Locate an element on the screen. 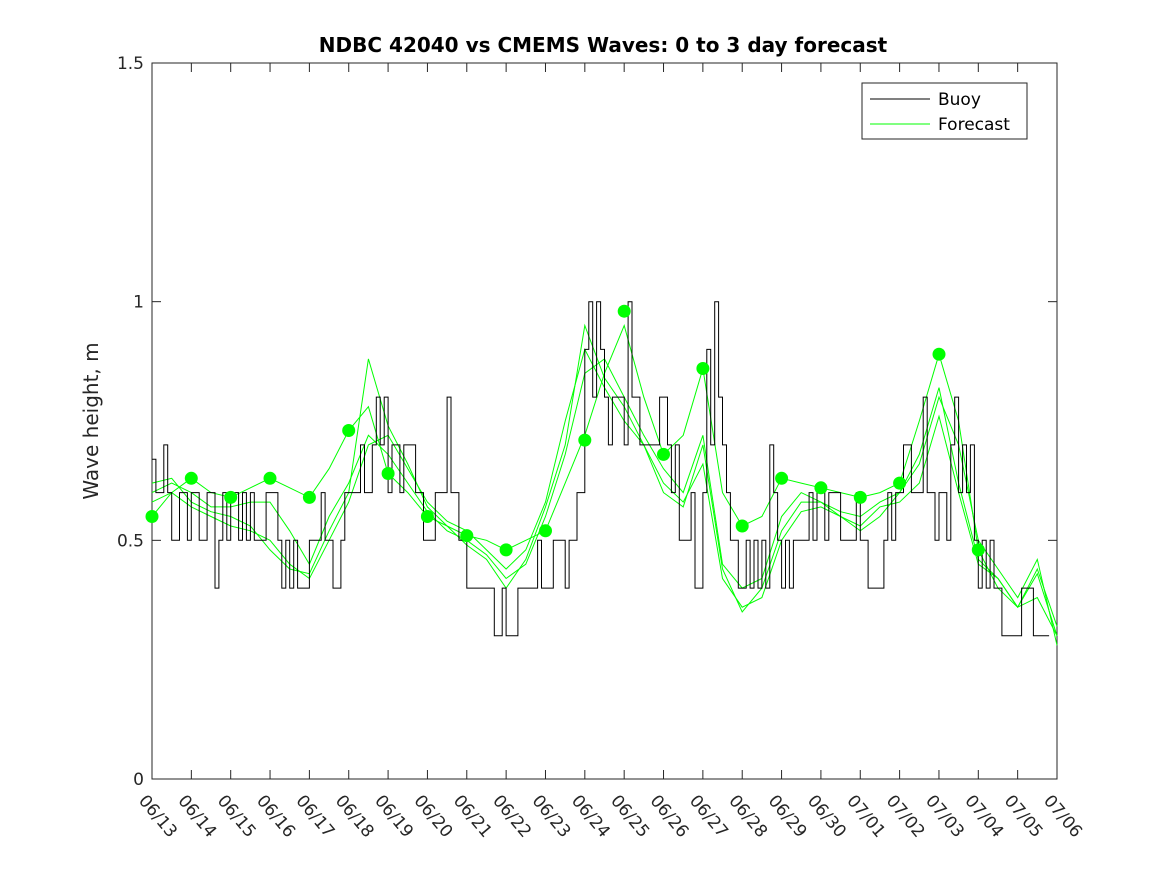  x-tick-label: 06/23 is located at coordinates (551, 816).